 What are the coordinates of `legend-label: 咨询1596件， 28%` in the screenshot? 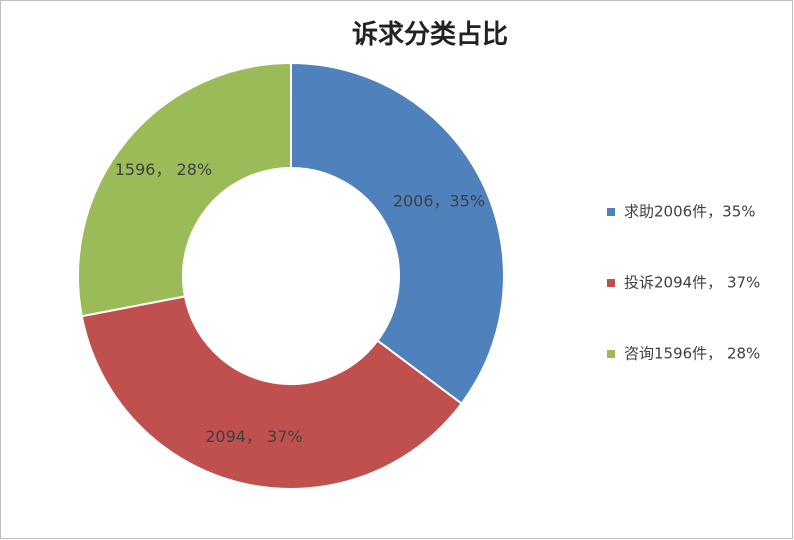 It's located at (692, 354).